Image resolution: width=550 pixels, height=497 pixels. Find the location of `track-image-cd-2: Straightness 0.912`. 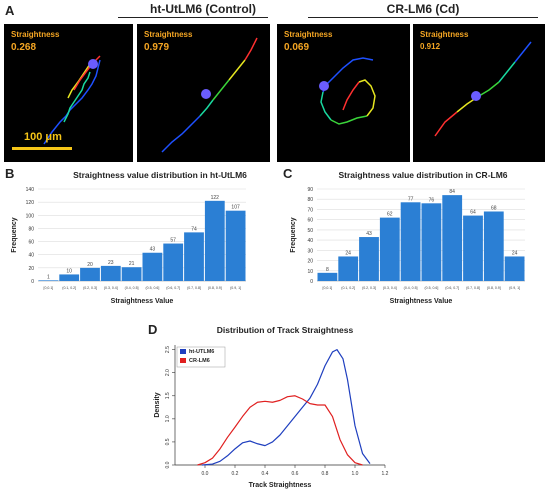

track-image-cd-2: Straightness 0.912 is located at coordinates (479, 93).